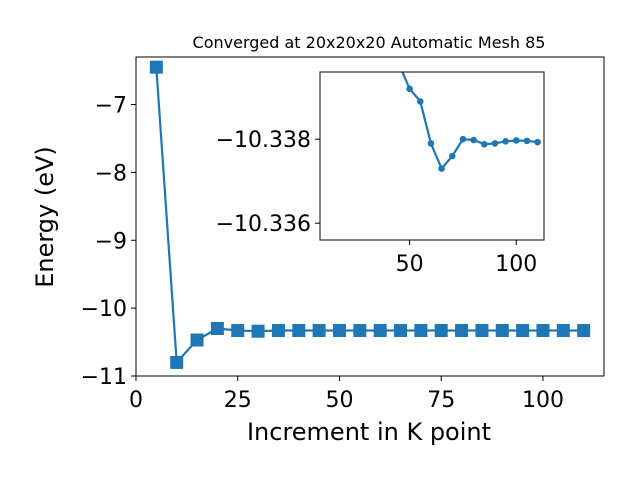 This screenshot has width=640, height=480. What do you see at coordinates (136, 400) in the screenshot?
I see `main-x-tick-label: 0` at bounding box center [136, 400].